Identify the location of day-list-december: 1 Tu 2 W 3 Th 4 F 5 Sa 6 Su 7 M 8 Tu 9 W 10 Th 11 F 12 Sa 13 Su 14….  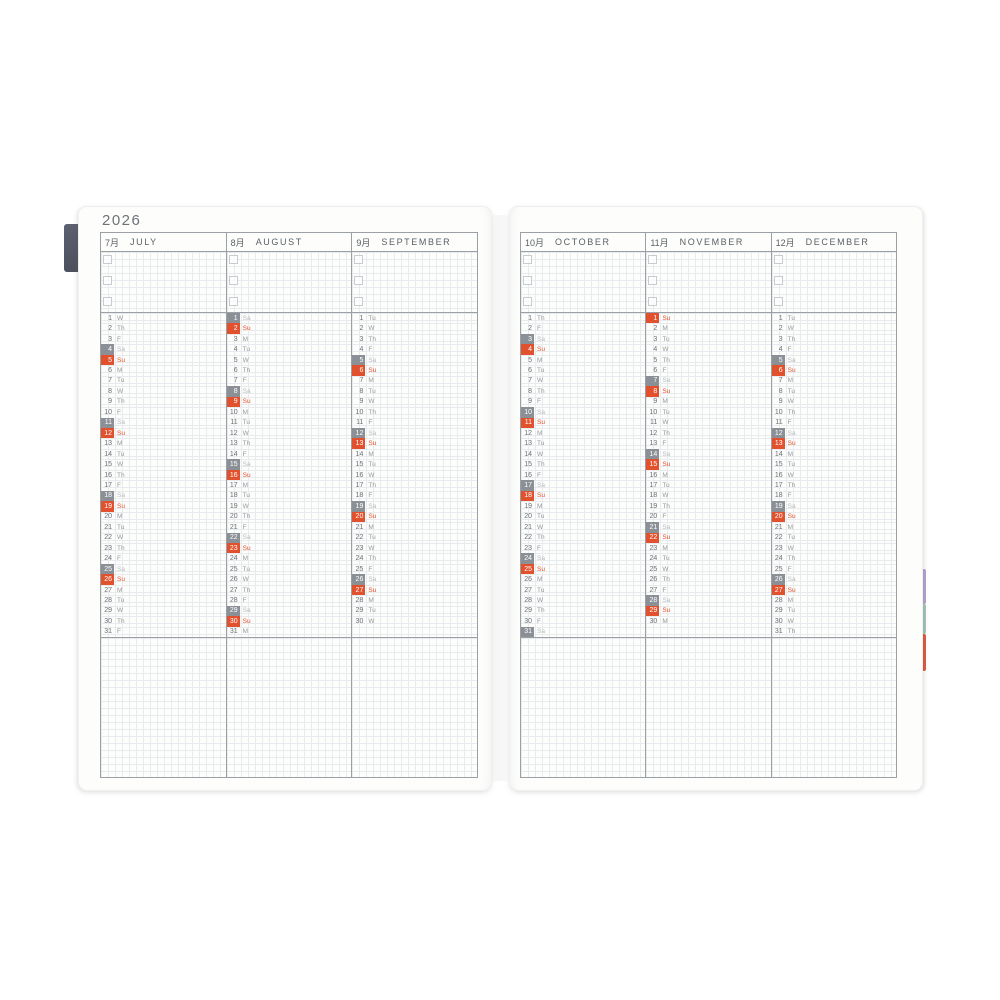
(833, 475).